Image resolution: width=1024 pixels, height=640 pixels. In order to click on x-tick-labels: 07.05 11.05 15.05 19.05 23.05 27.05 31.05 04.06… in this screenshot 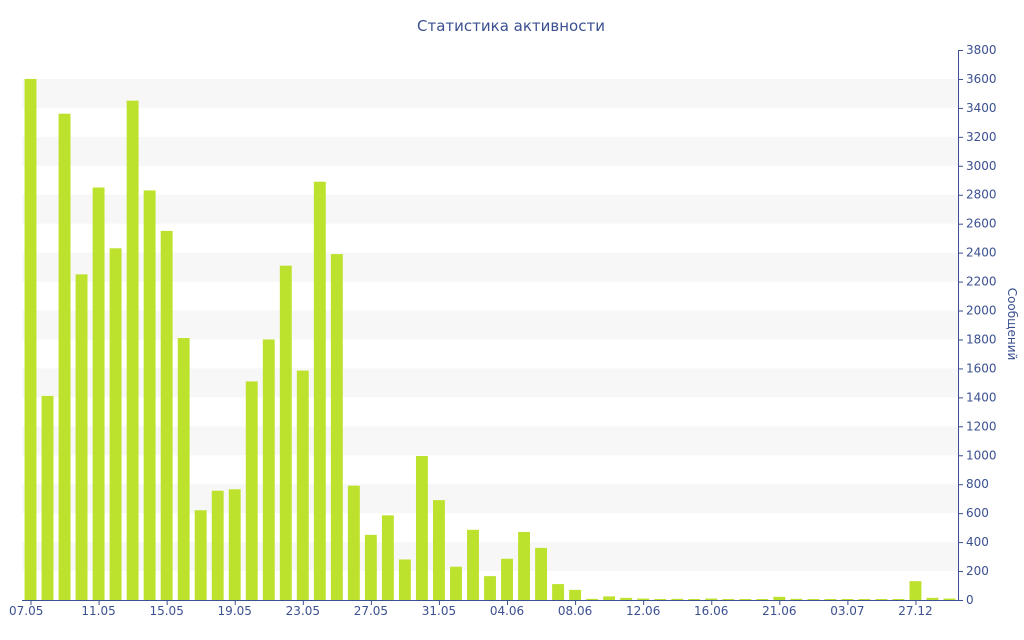, I will do `click(471, 609)`.